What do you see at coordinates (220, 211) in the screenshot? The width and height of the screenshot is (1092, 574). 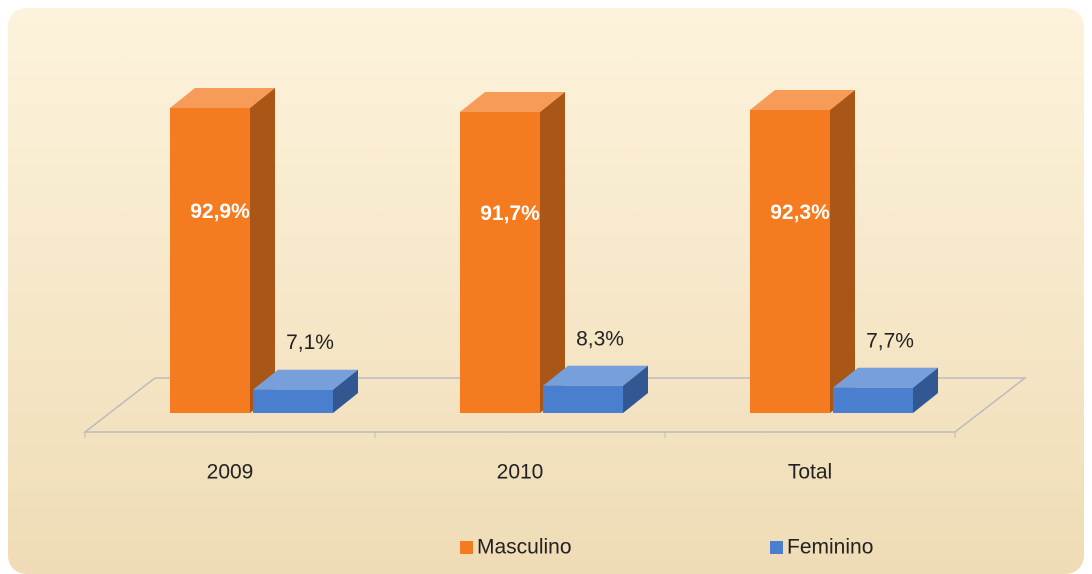 I see `data-label: 92,9%` at bounding box center [220, 211].